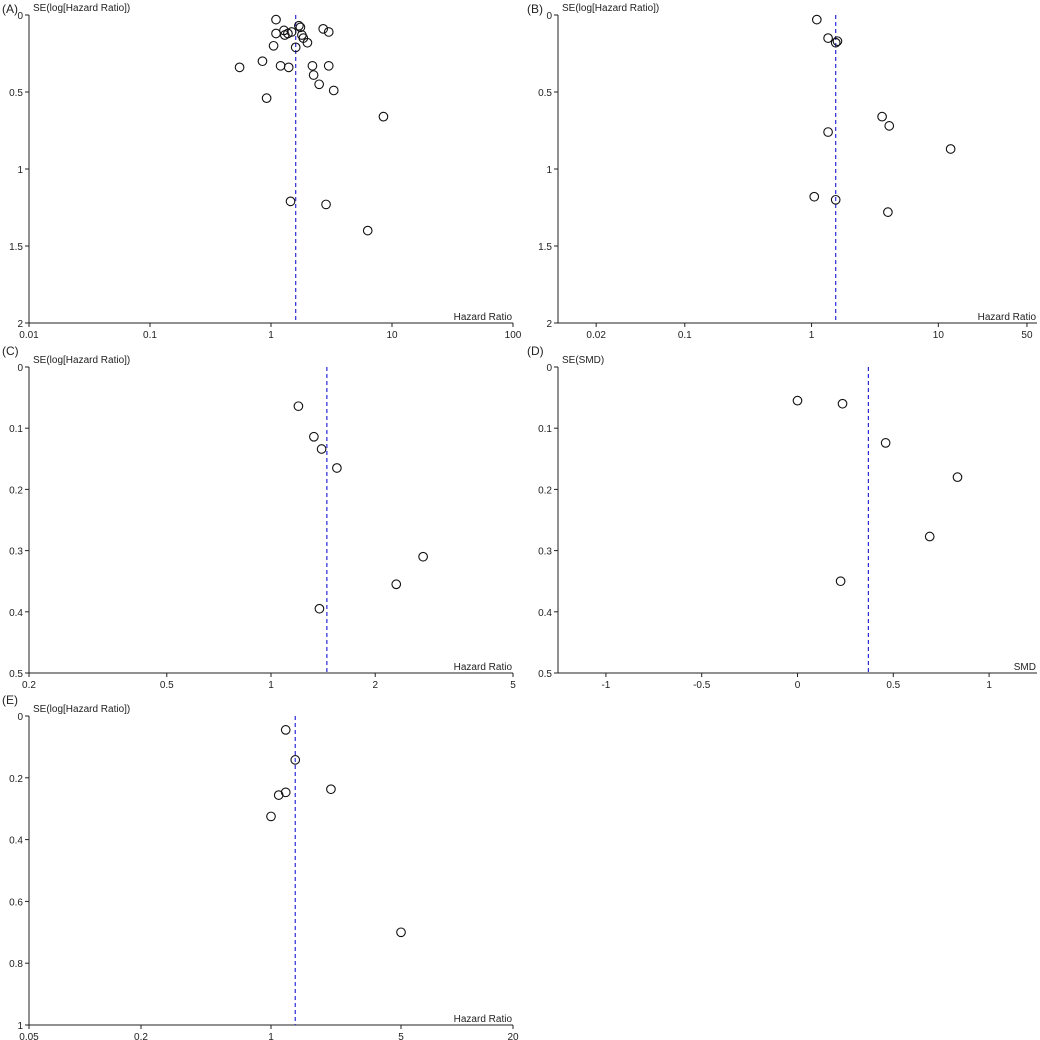 The image size is (1040, 1040). I want to click on panel-label: (D), so click(535, 351).